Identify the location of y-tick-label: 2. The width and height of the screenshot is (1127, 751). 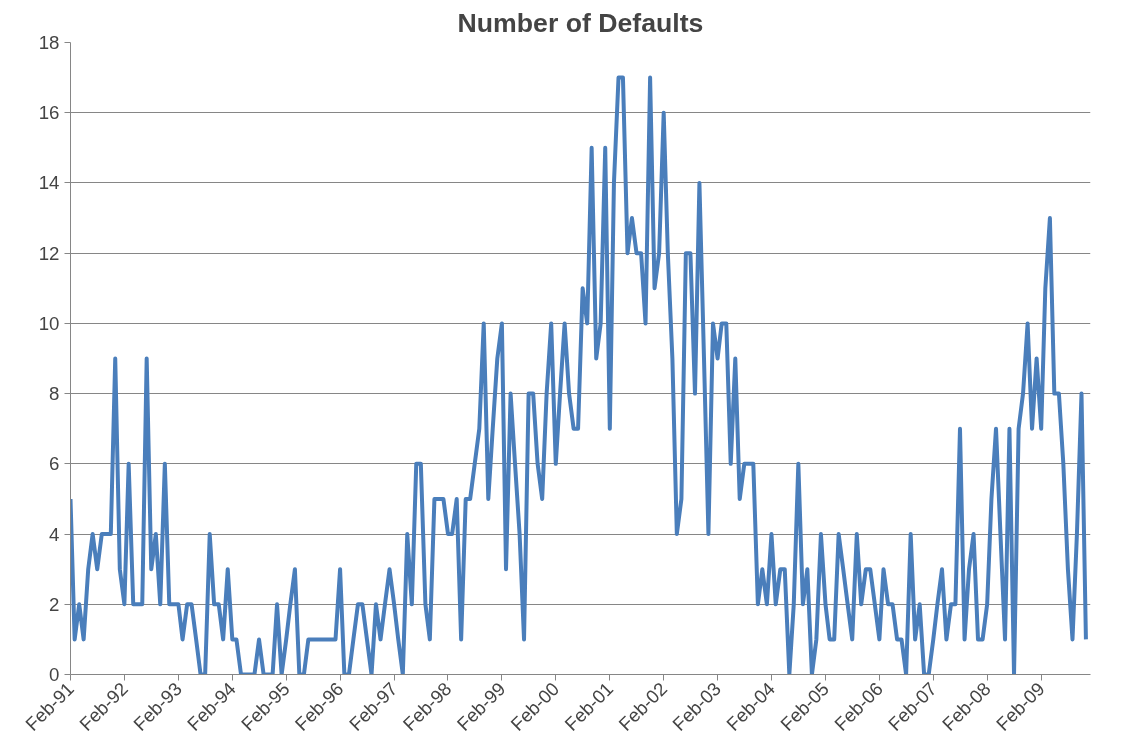
(54, 604).